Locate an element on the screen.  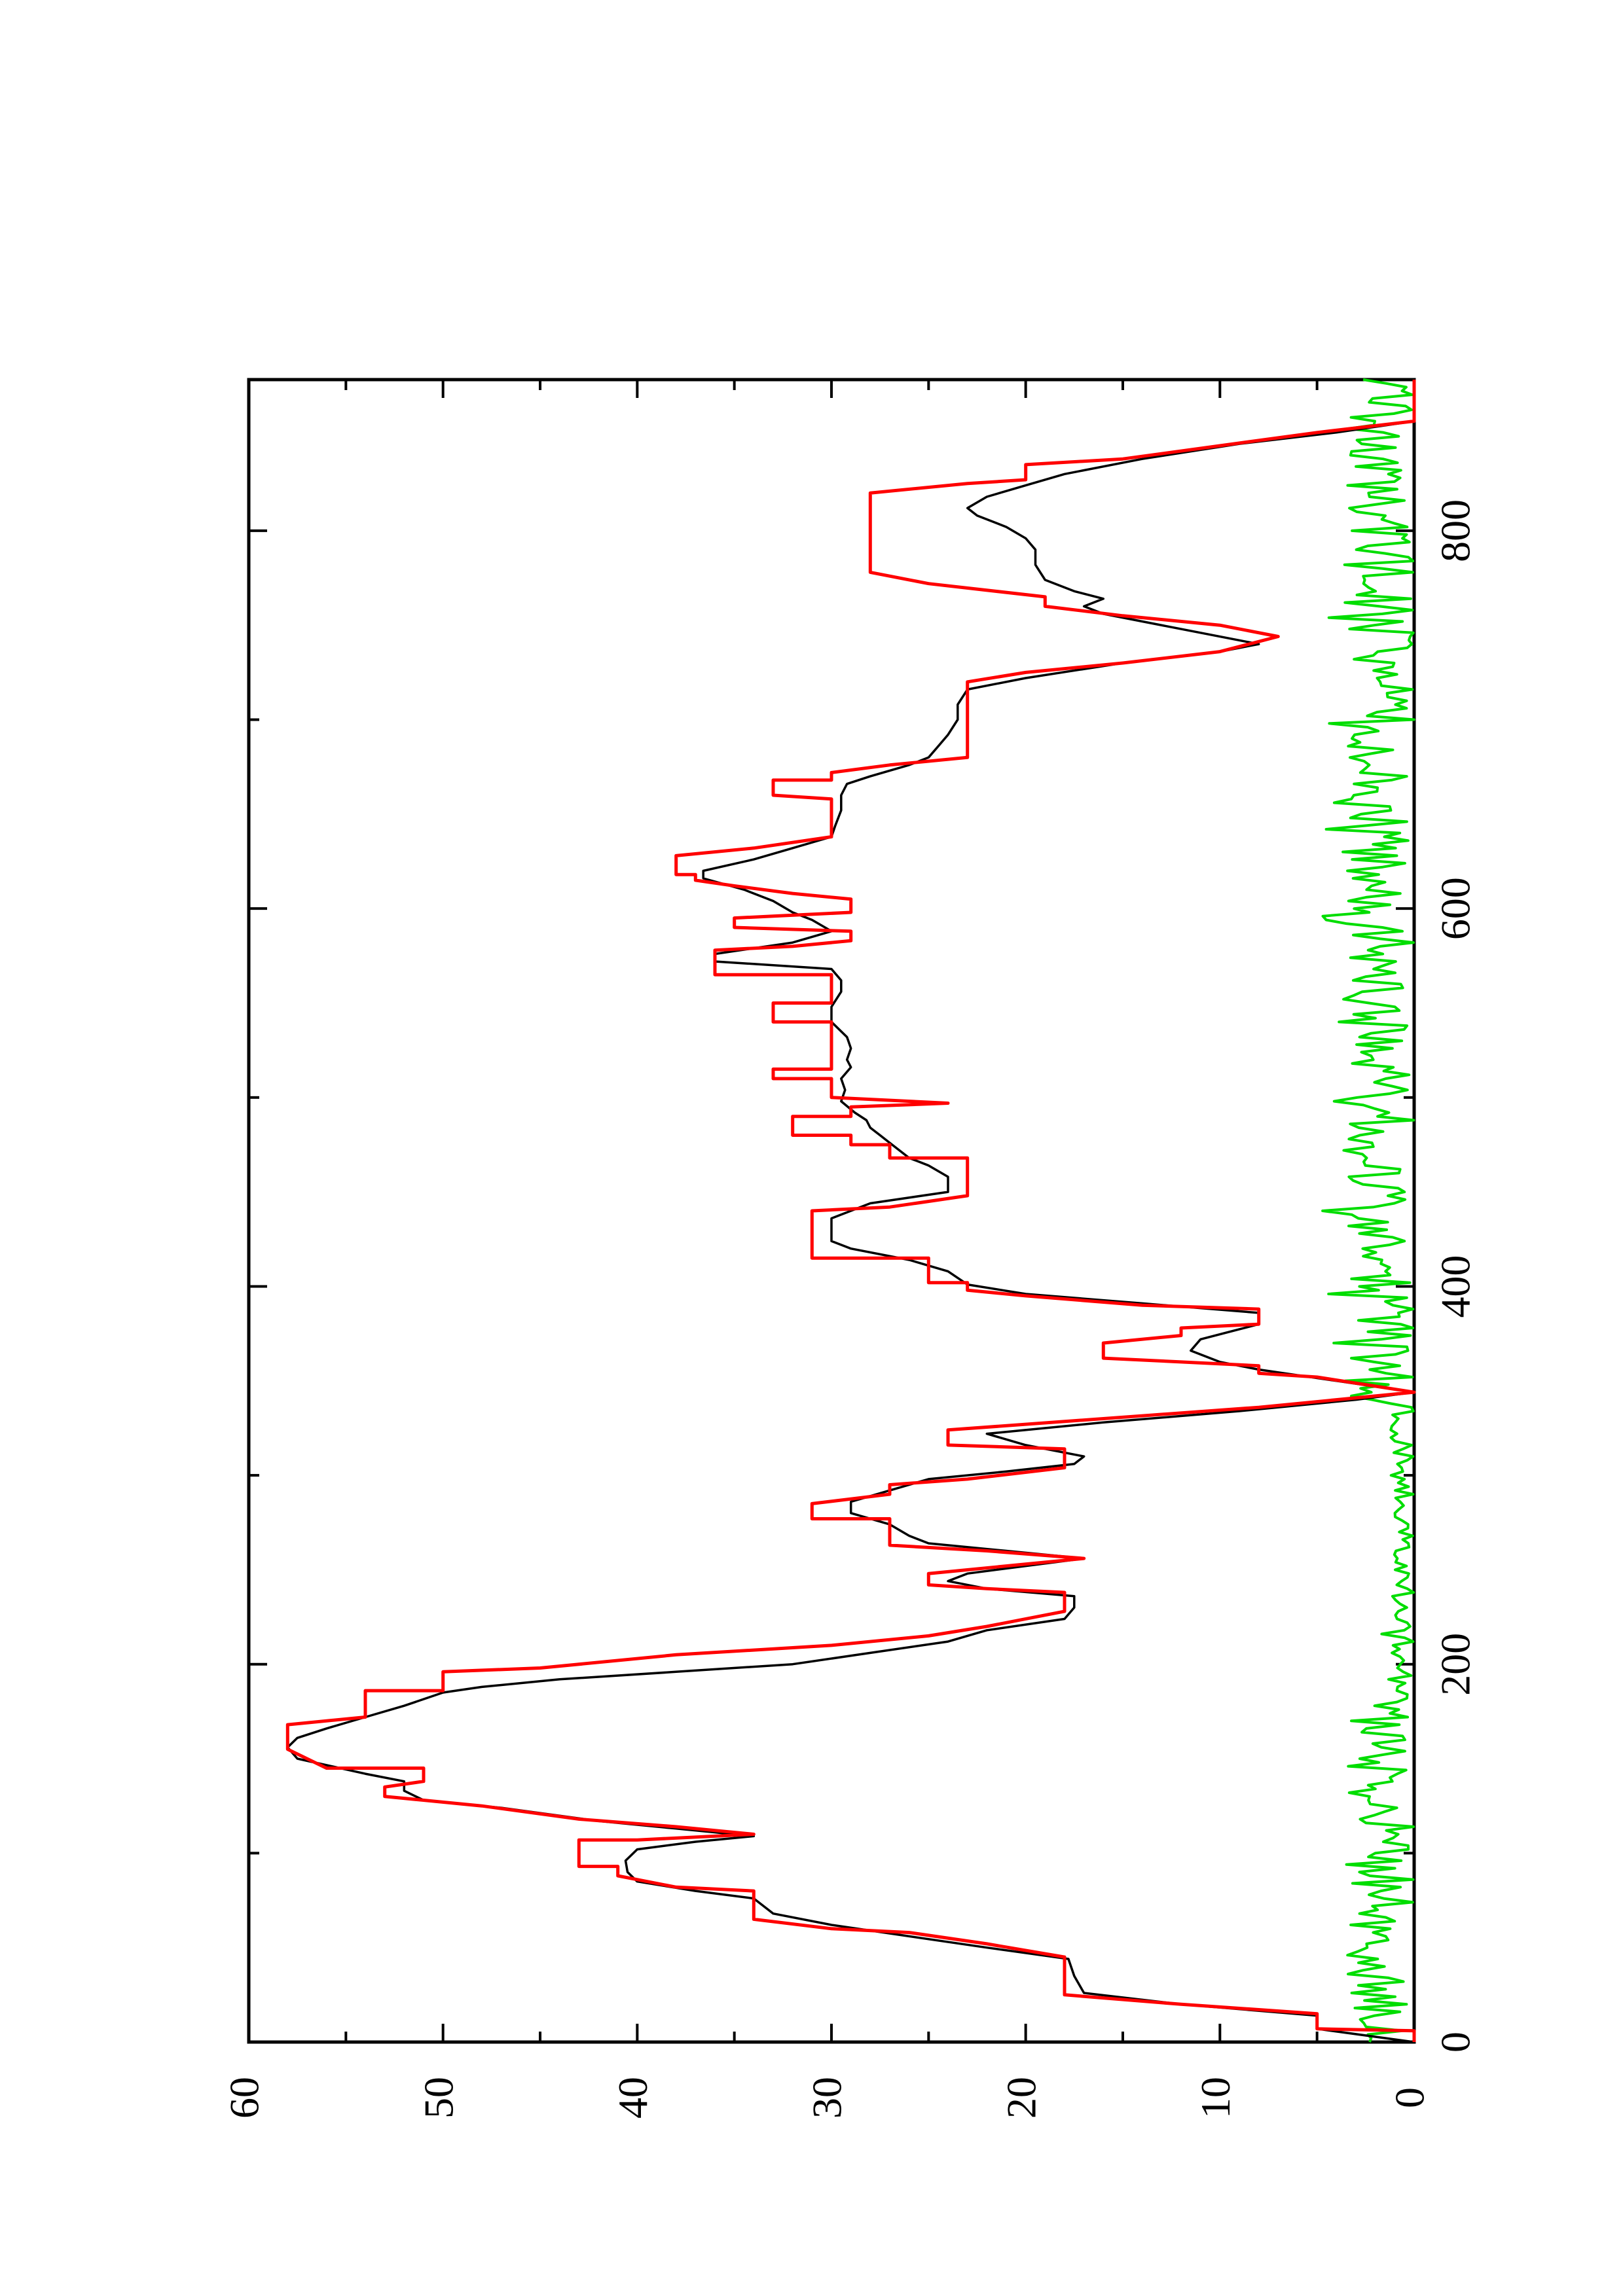
y-tick-label: 30 is located at coordinates (827, 2098).